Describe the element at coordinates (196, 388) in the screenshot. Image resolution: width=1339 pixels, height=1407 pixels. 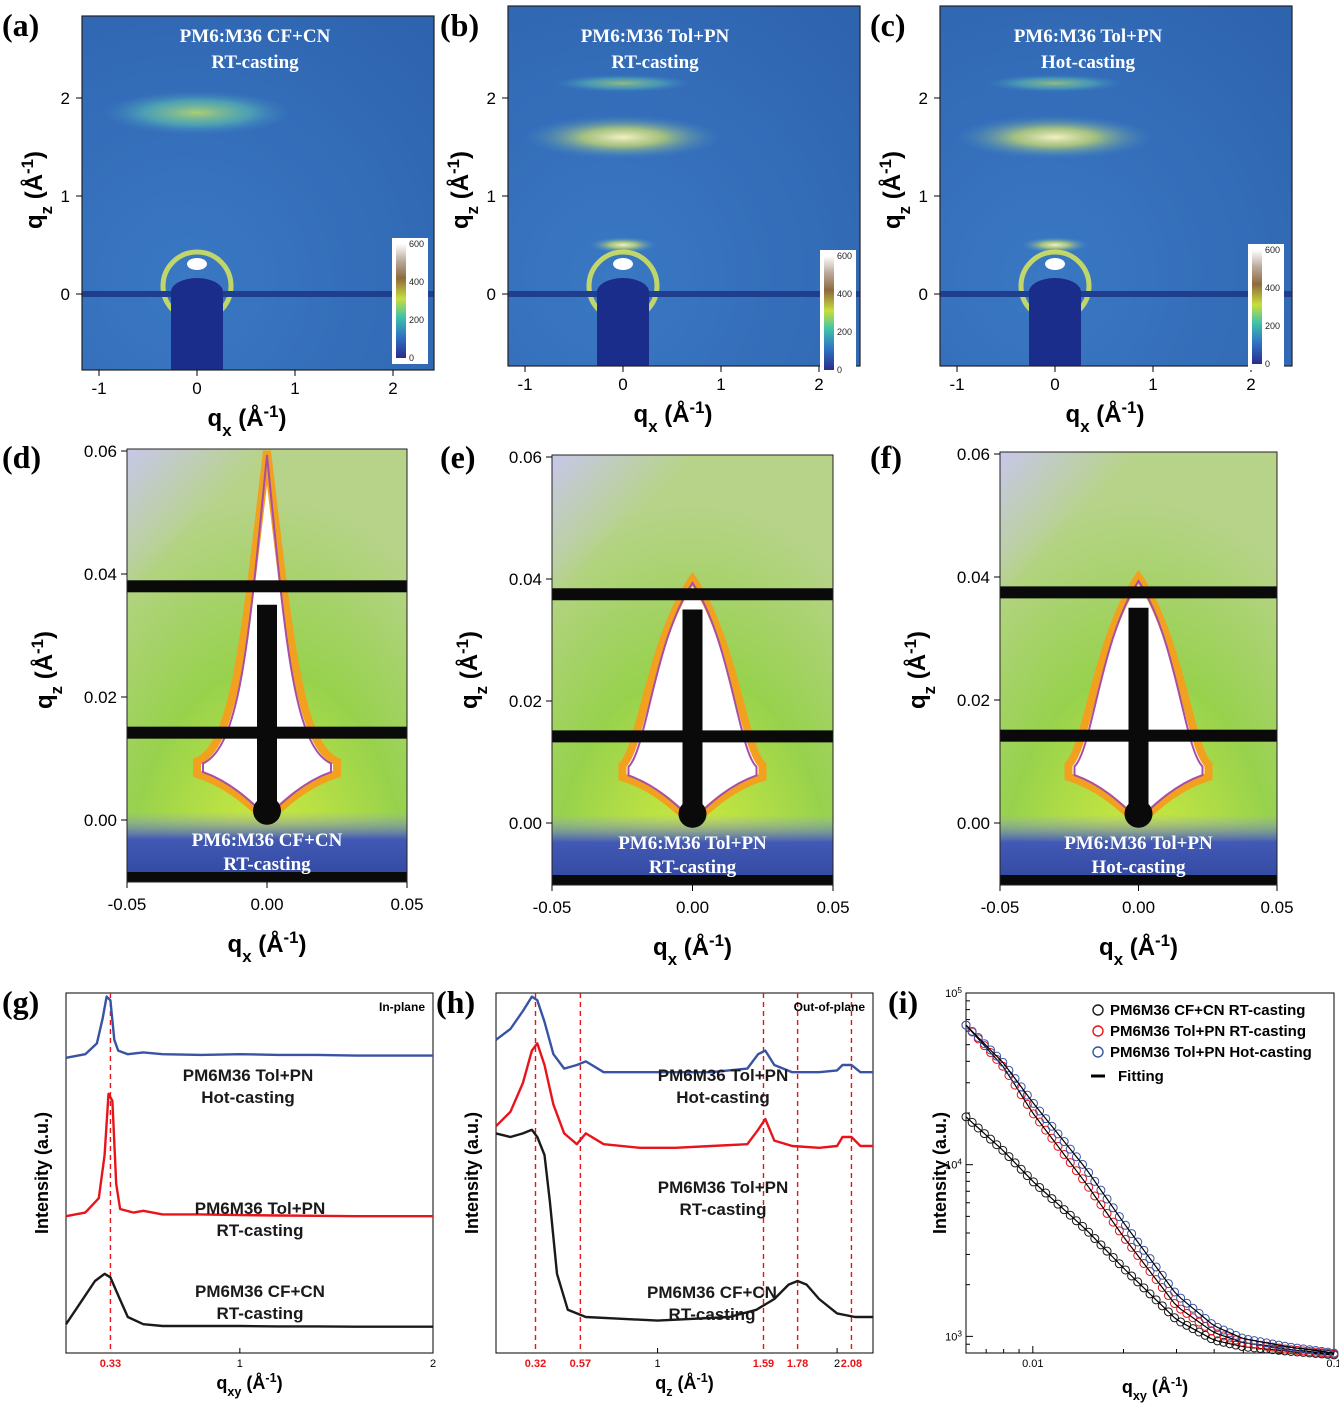
I see `x-tick-label: 0` at that location.